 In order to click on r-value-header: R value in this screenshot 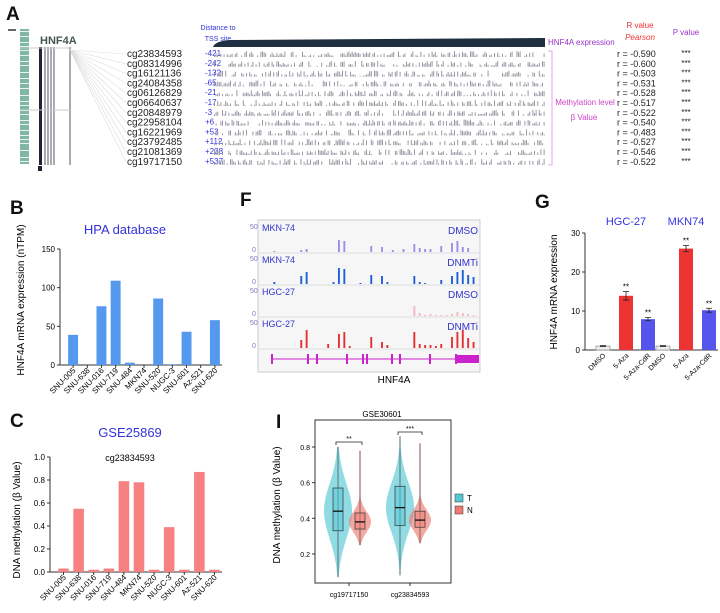, I will do `click(640, 25)`.